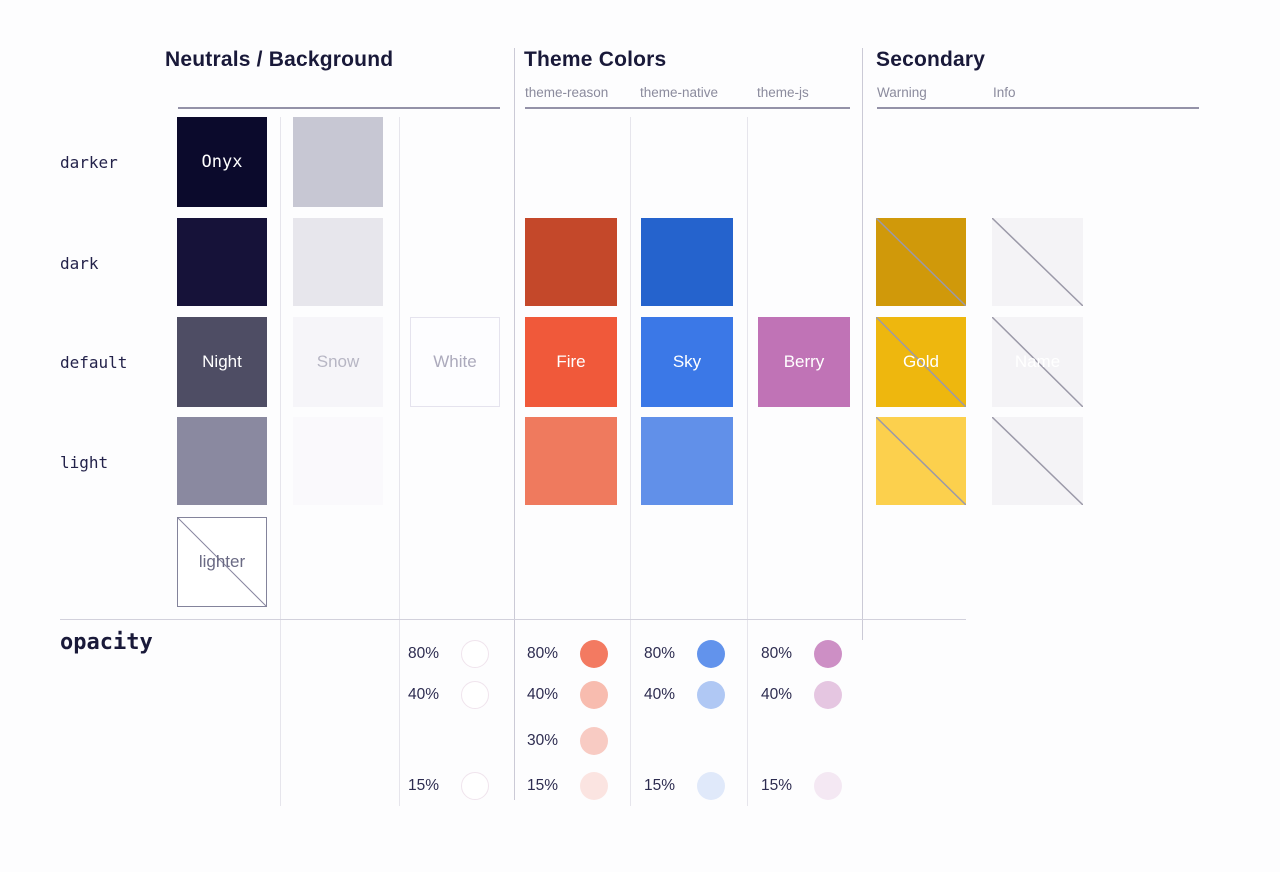 Image resolution: width=1280 pixels, height=872 pixels. What do you see at coordinates (448, 786) in the screenshot?
I see `opacity-item-white-15: 15%` at bounding box center [448, 786].